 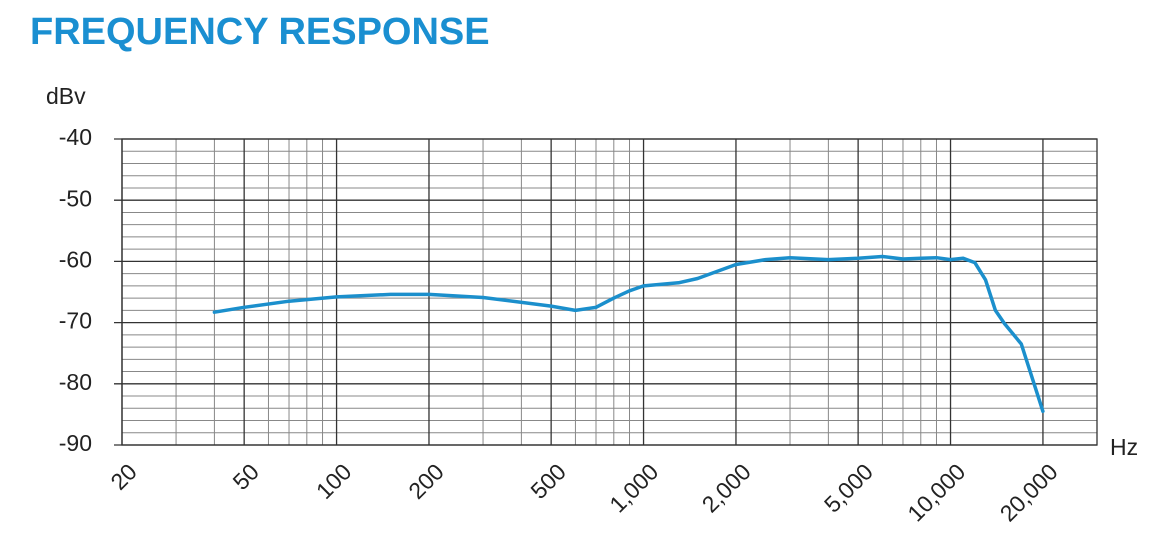 What do you see at coordinates (1124, 447) in the screenshot?
I see `x-axis-label: Hz` at bounding box center [1124, 447].